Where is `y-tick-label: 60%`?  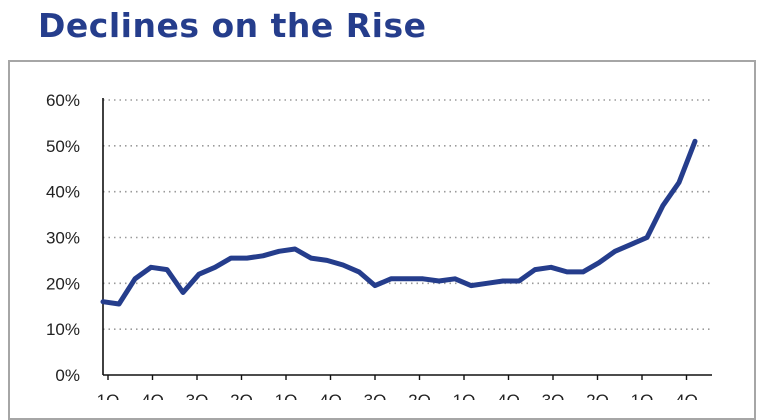
y-tick-label: 60% is located at coordinates (63, 100).